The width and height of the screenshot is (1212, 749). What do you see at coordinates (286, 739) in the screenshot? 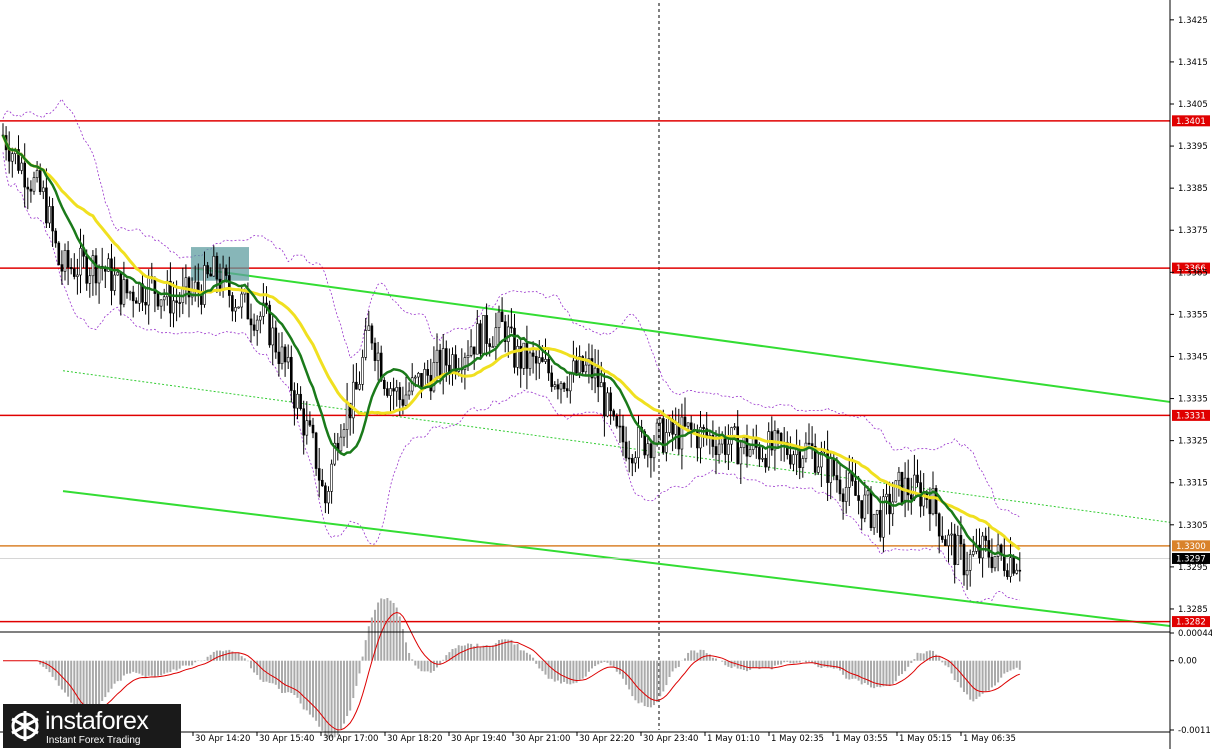
I see `time-tick-label: 30 Apr 15:40` at bounding box center [286, 739].